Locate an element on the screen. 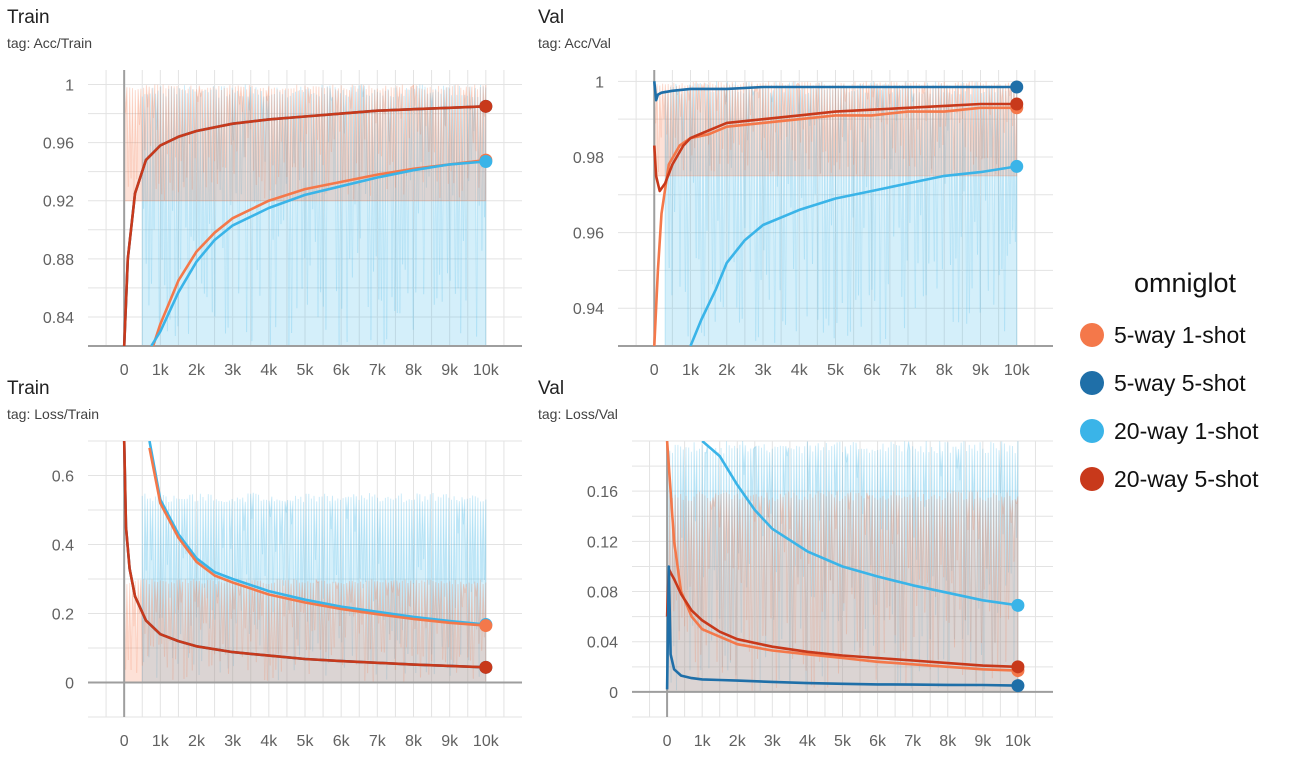 This screenshot has height=759, width=1296. chart-tag-loss-train: tag: Loss/Train is located at coordinates (53, 414).